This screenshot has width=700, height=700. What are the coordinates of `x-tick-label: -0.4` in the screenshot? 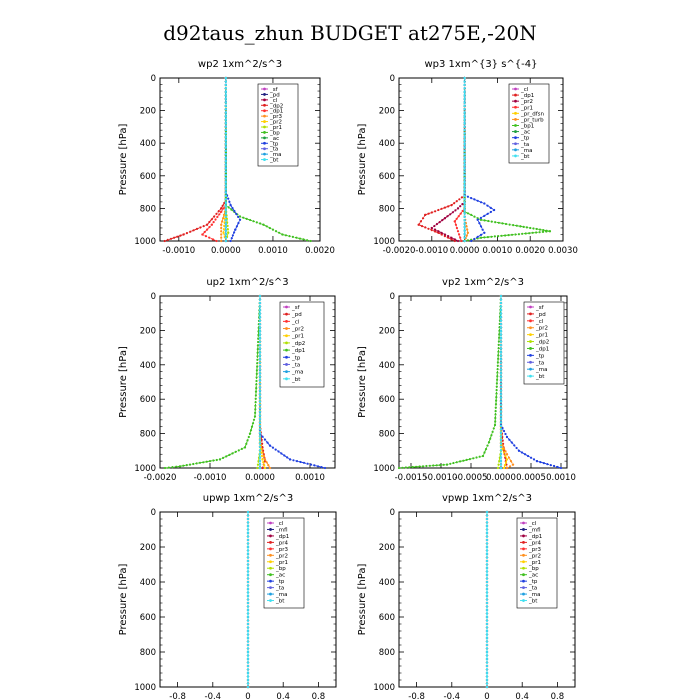 It's located at (213, 696).